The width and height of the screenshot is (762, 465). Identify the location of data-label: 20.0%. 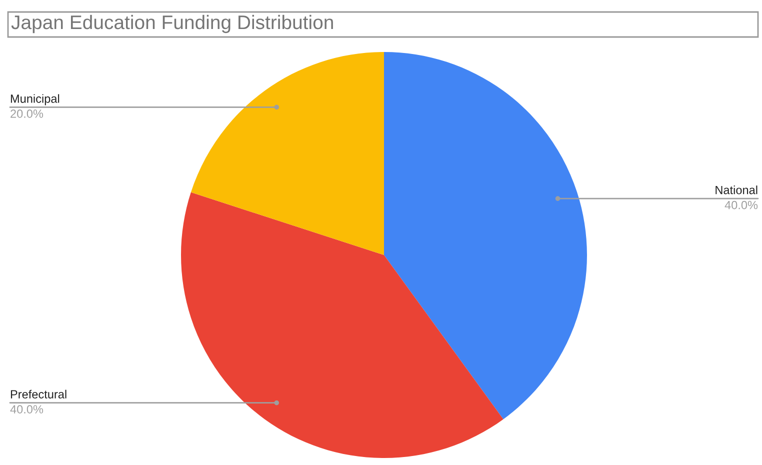
(27, 114).